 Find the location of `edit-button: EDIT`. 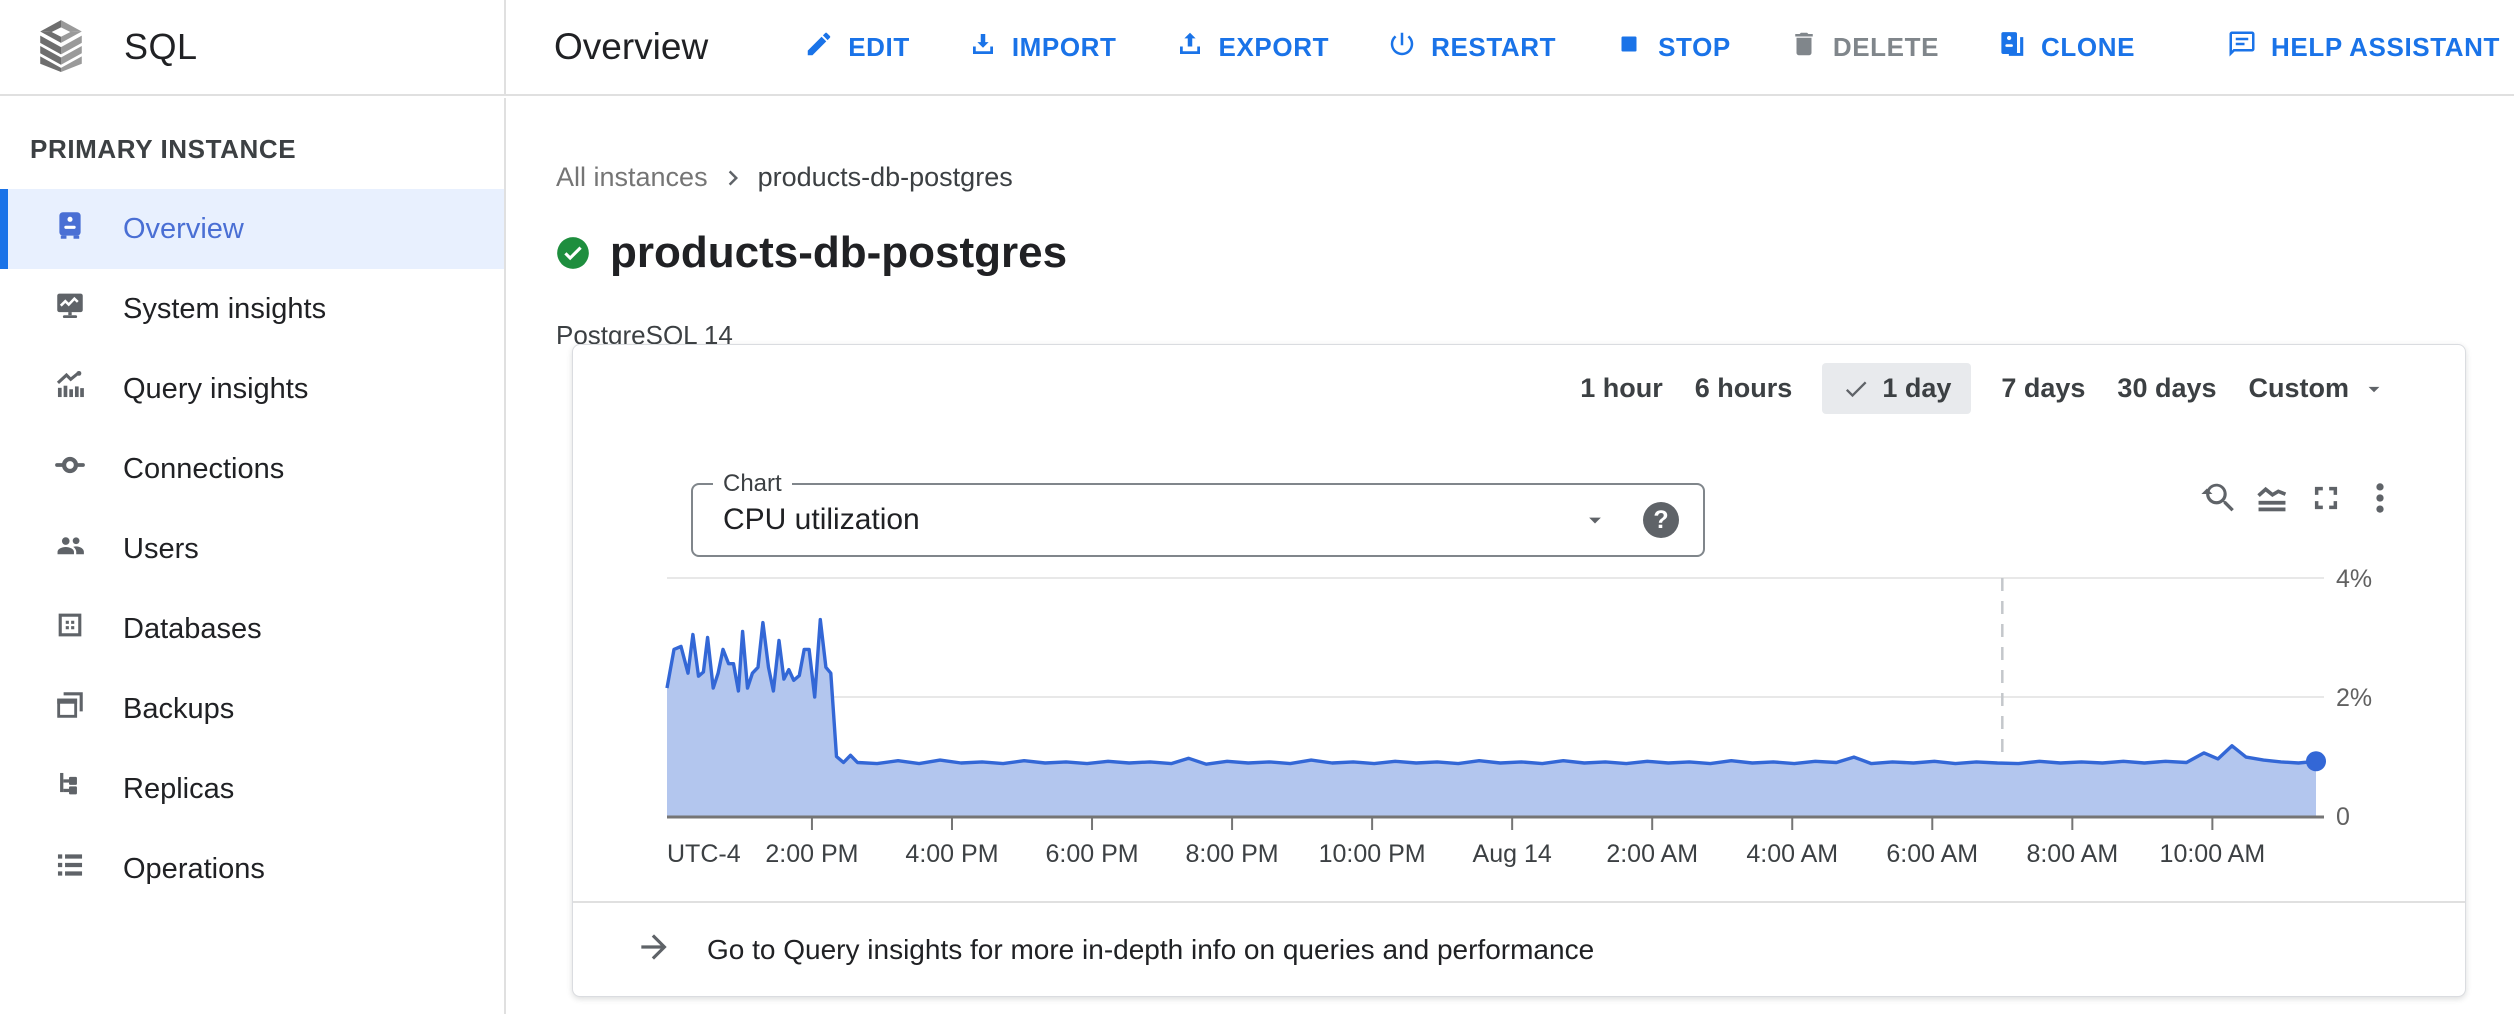

edit-button: EDIT is located at coordinates (857, 47).